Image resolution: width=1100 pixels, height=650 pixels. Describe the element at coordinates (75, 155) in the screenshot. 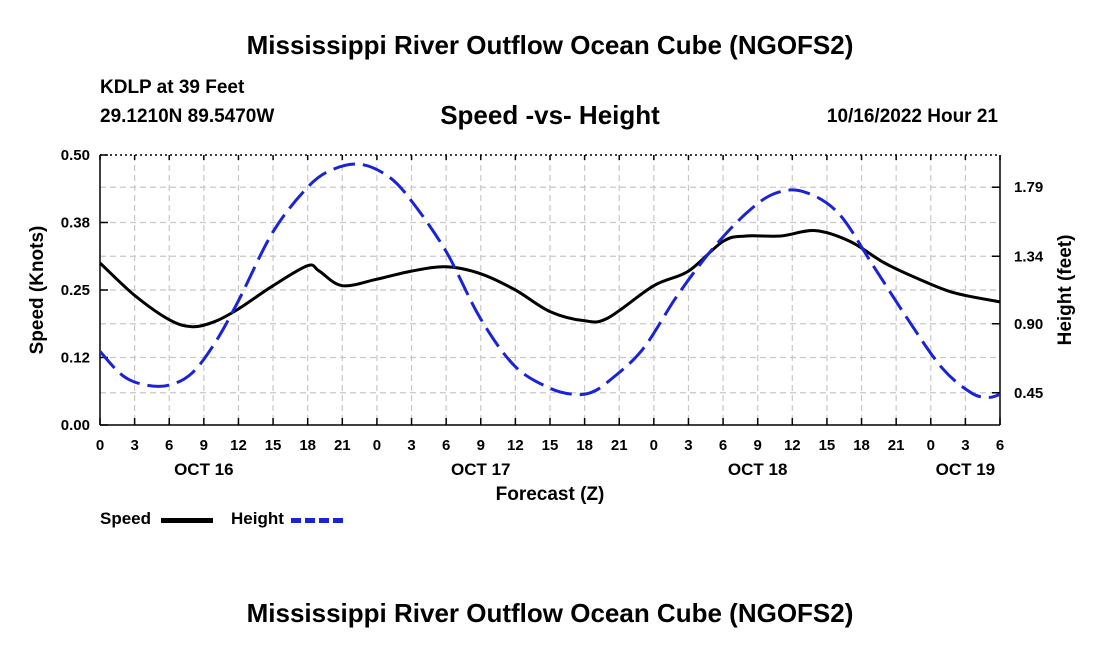

I see `y-tick-label: 0.50` at that location.